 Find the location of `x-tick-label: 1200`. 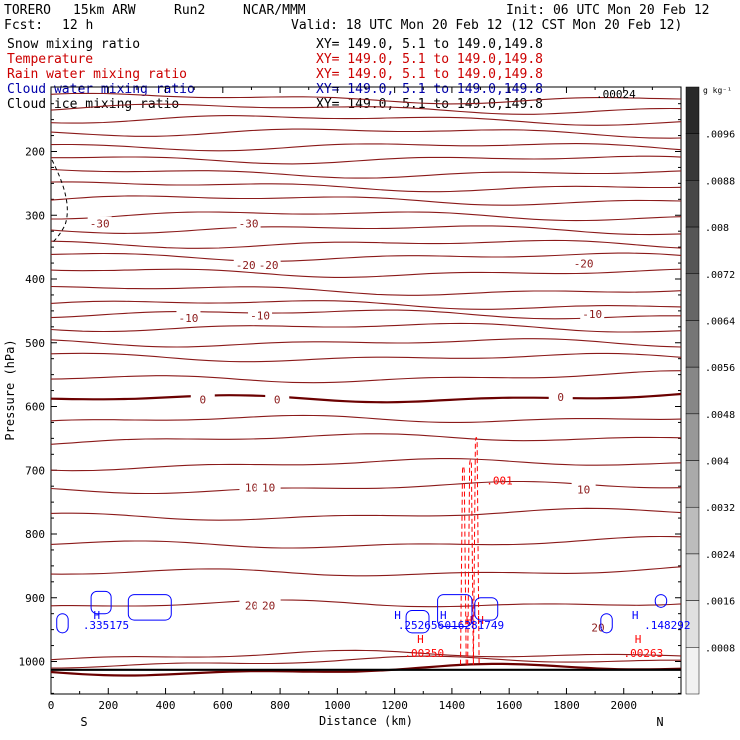

x-tick-label: 1200 is located at coordinates (394, 705).